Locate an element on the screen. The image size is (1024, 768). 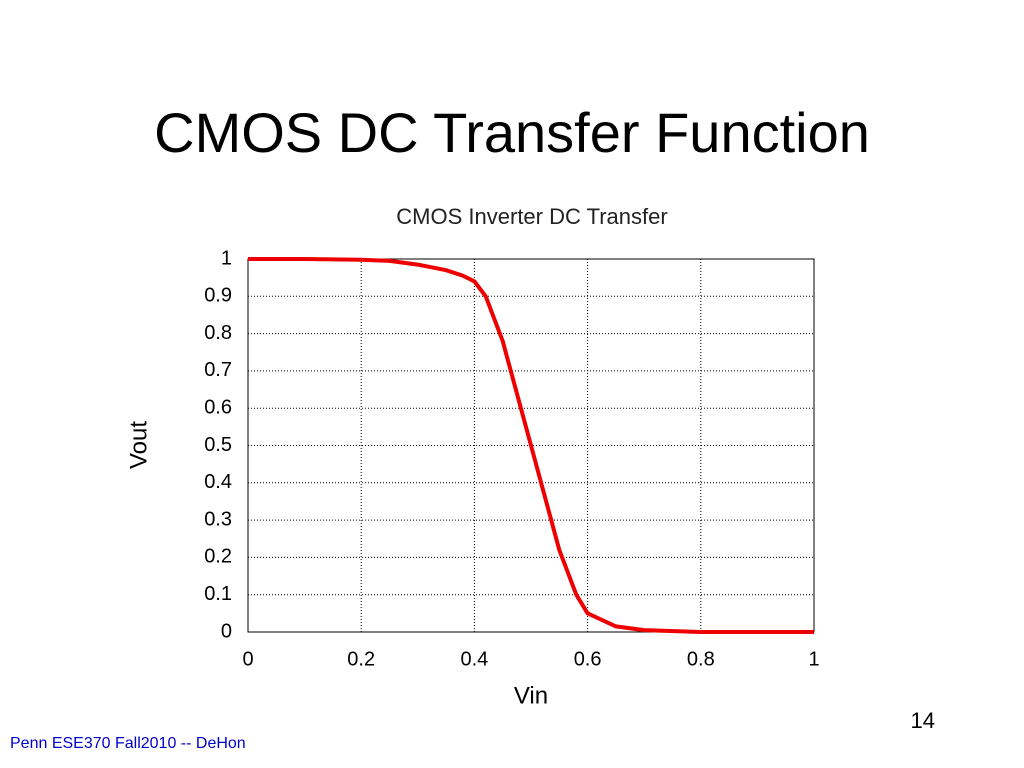
y-tick-label: 0.3 is located at coordinates (218, 519).